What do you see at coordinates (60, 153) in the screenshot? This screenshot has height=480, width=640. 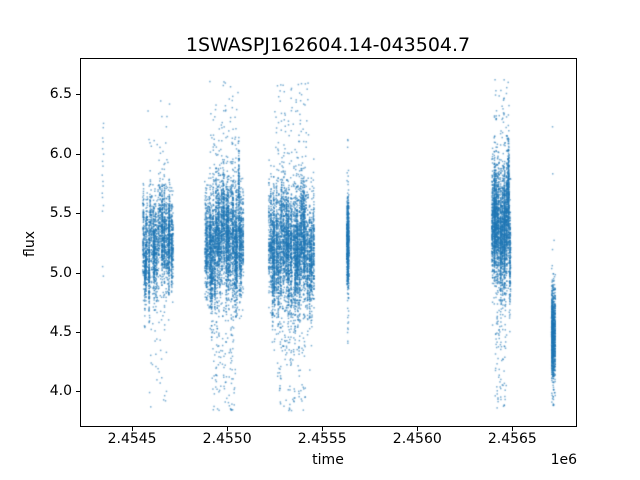 I see `y-tick-label: 6.0` at bounding box center [60, 153].